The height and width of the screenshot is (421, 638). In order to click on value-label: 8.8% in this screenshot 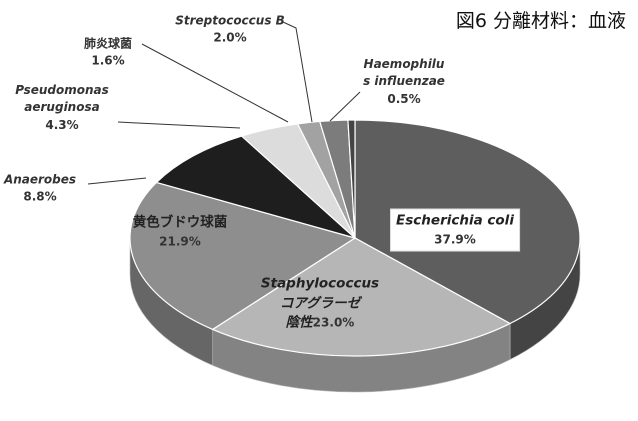, I will do `click(40, 197)`.